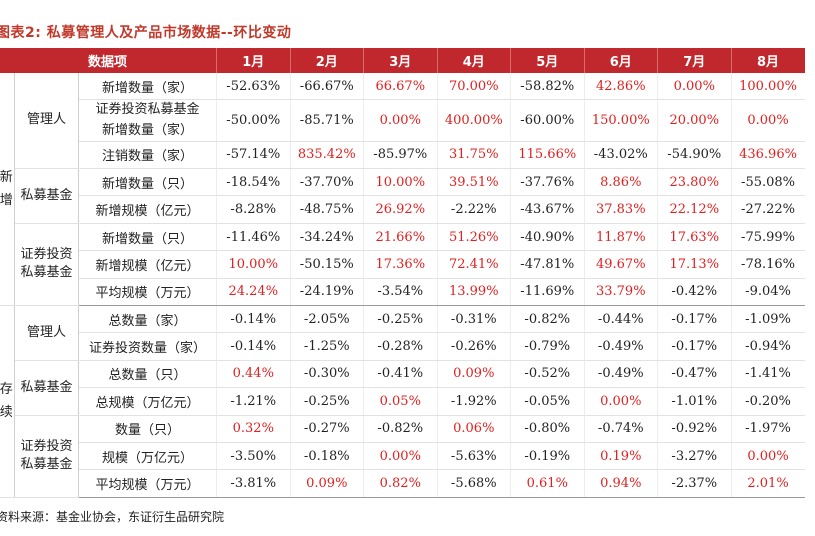  I want to click on row-label: 证券投资私募基金 新增数量（家）, so click(147, 120).